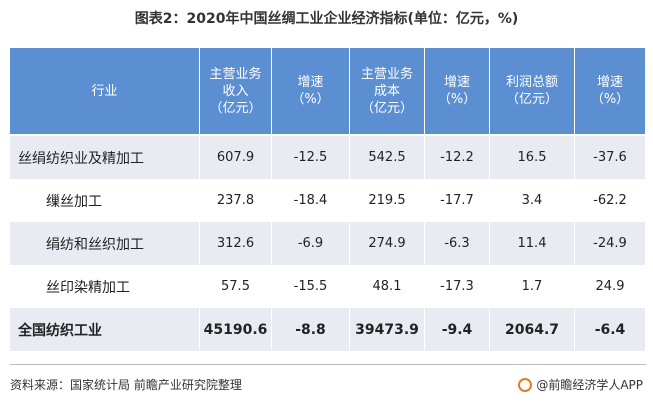 The height and width of the screenshot is (410, 653). What do you see at coordinates (236, 157) in the screenshot?
I see `cell-value: 607.9` at bounding box center [236, 157].